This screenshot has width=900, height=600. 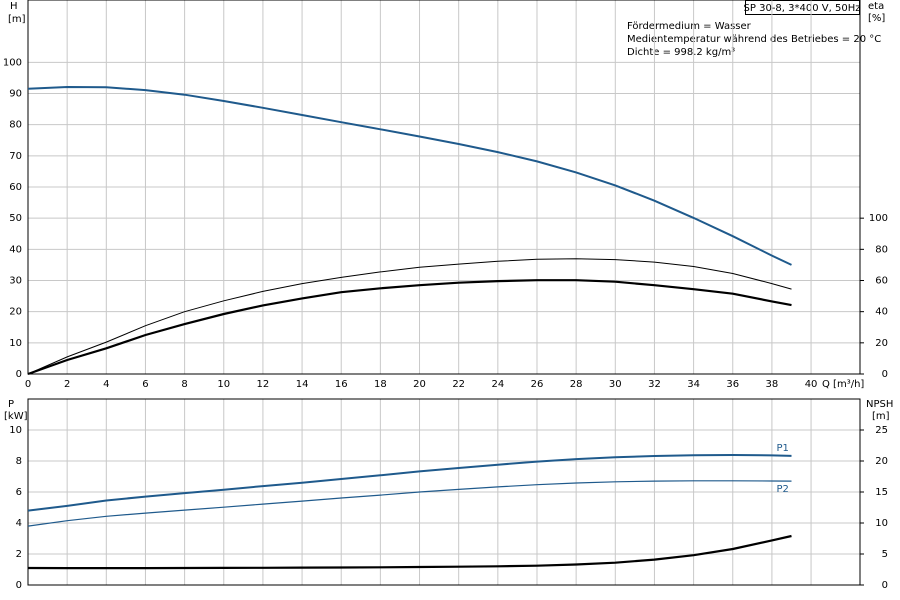 I want to click on x-tick-label: 14, so click(x=302, y=384).